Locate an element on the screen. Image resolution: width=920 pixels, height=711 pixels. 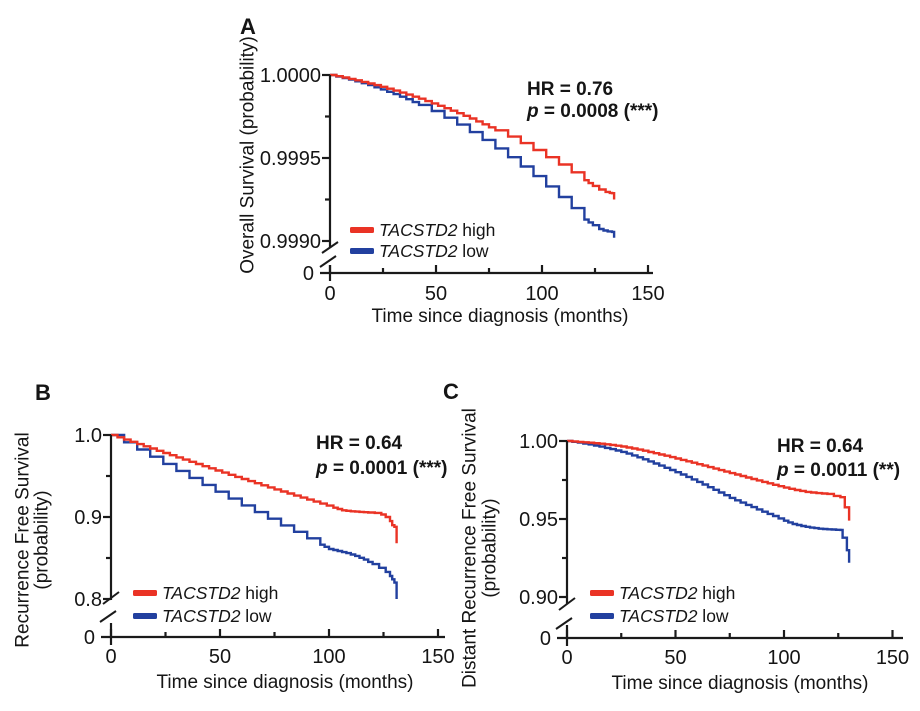
y-tick-label: 0.9995 is located at coordinates (290, 159).